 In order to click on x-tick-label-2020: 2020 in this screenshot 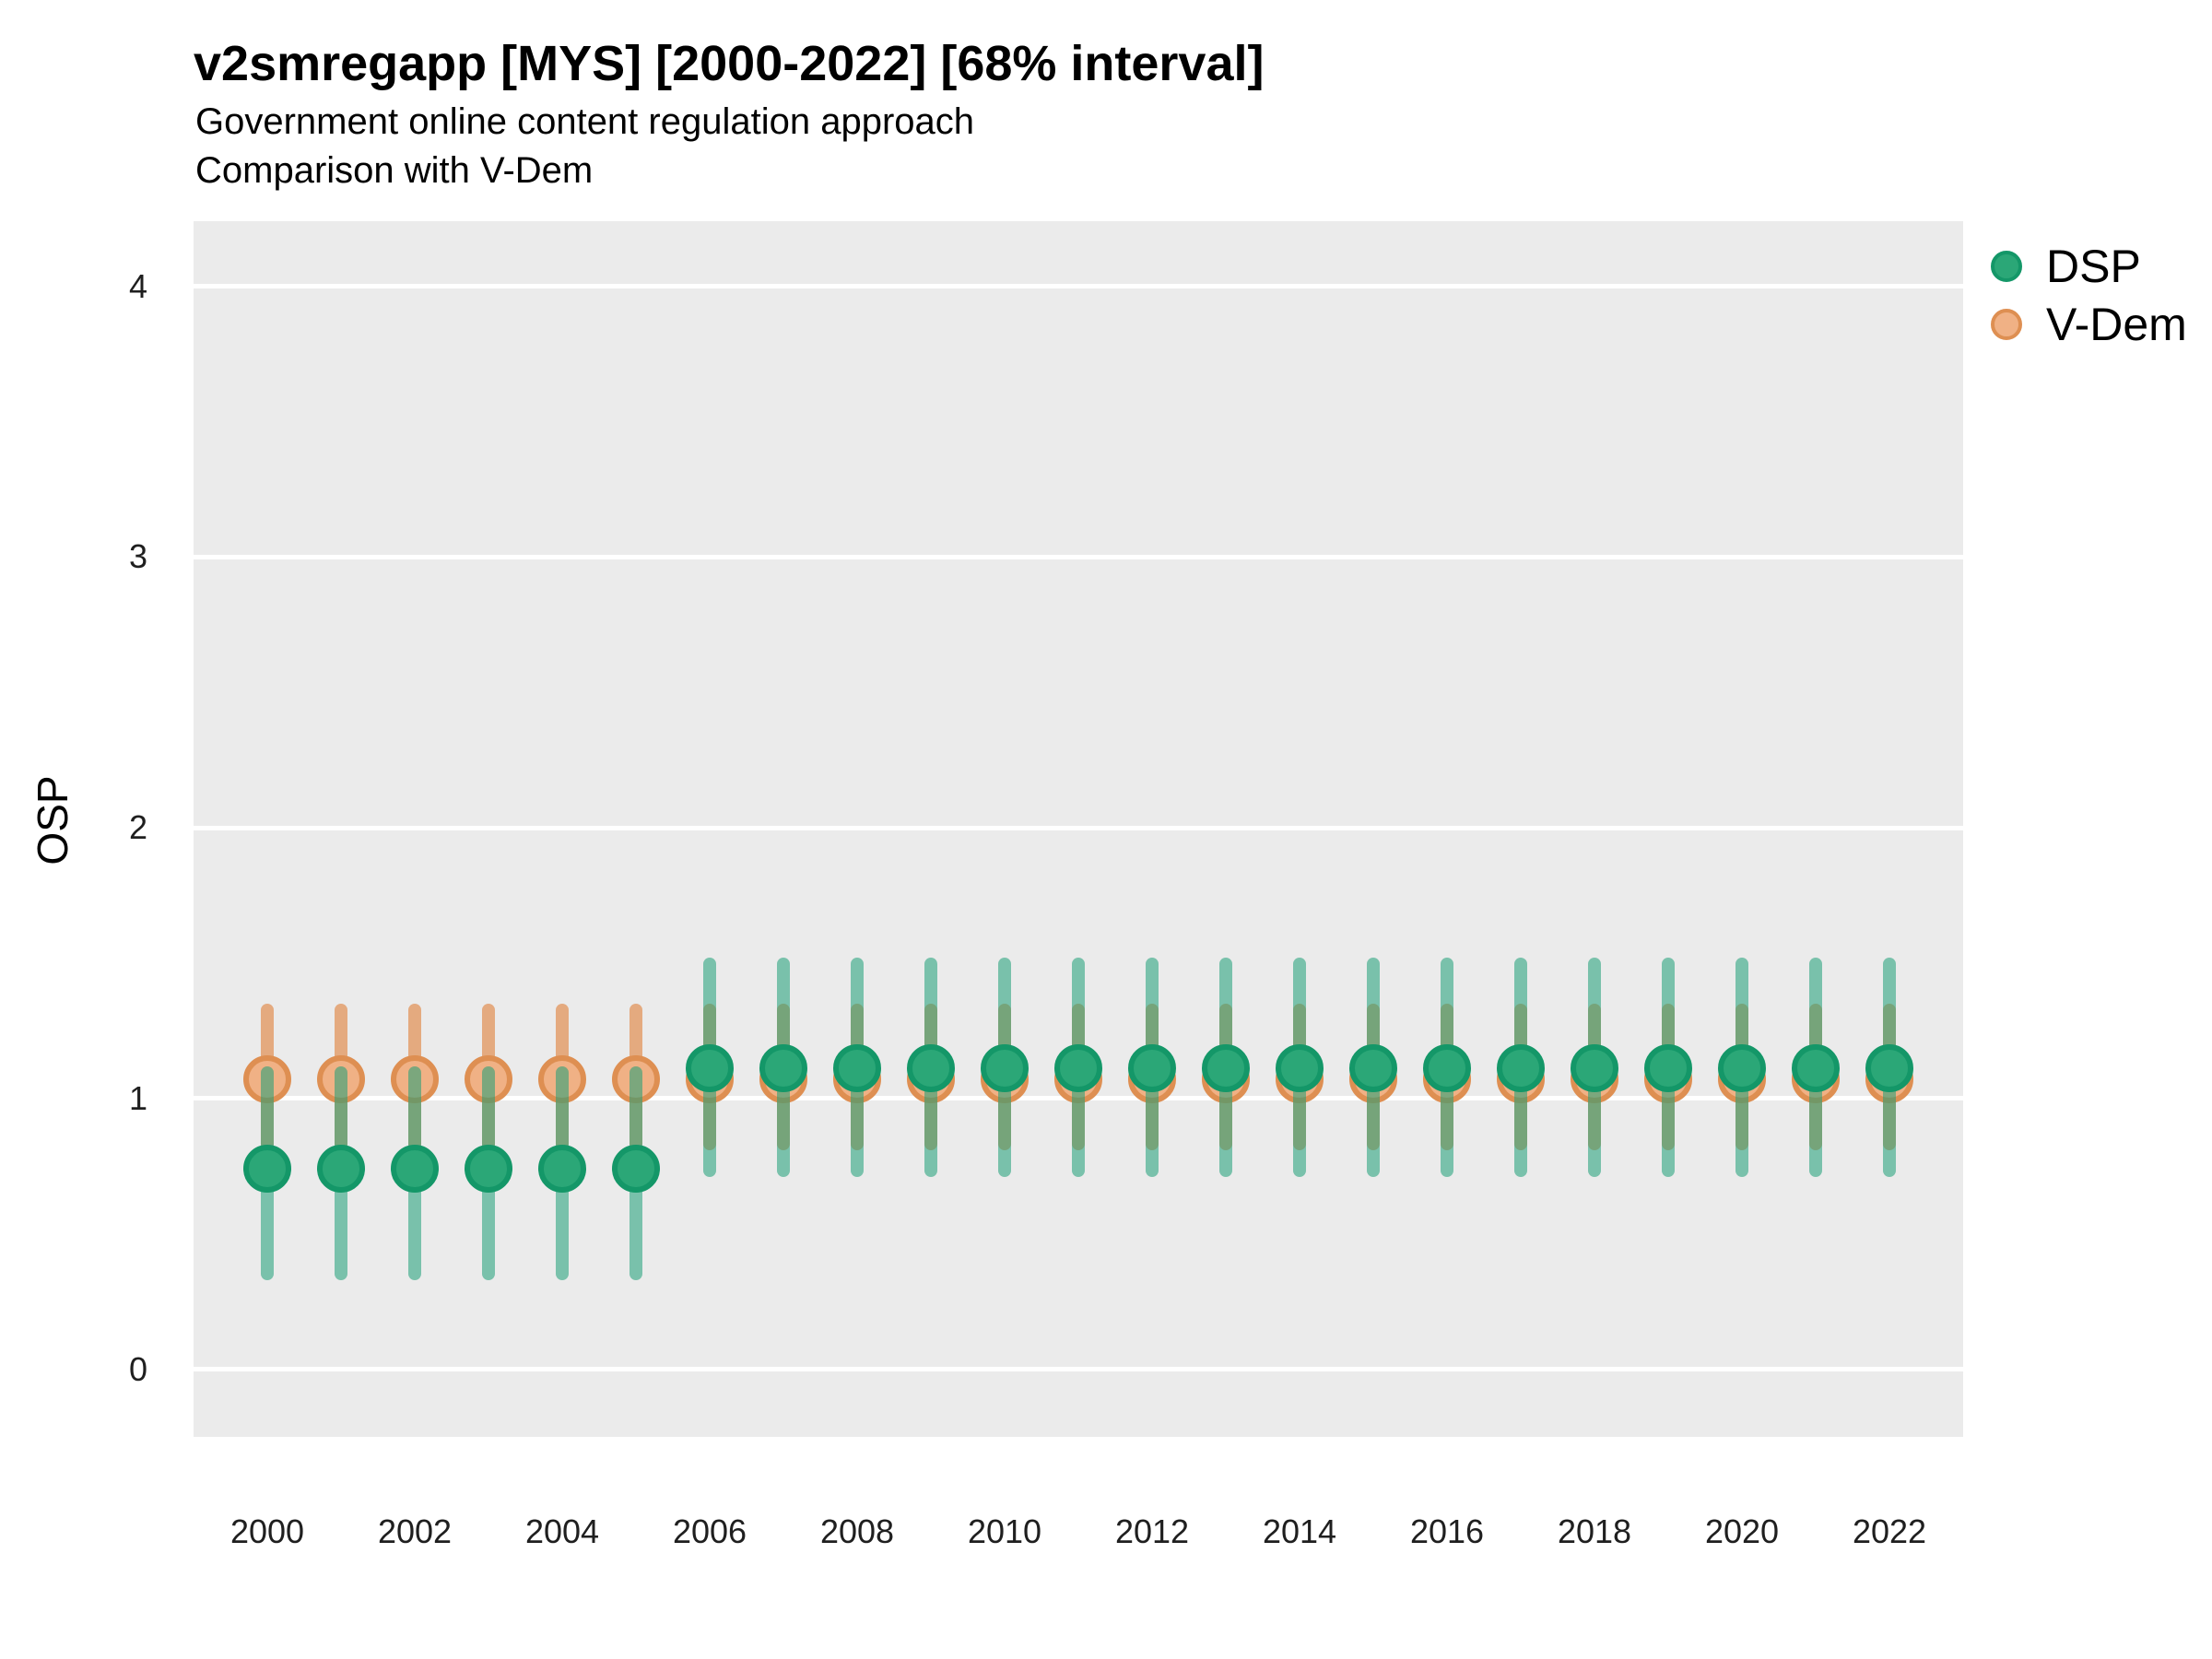, I will do `click(1742, 1531)`.